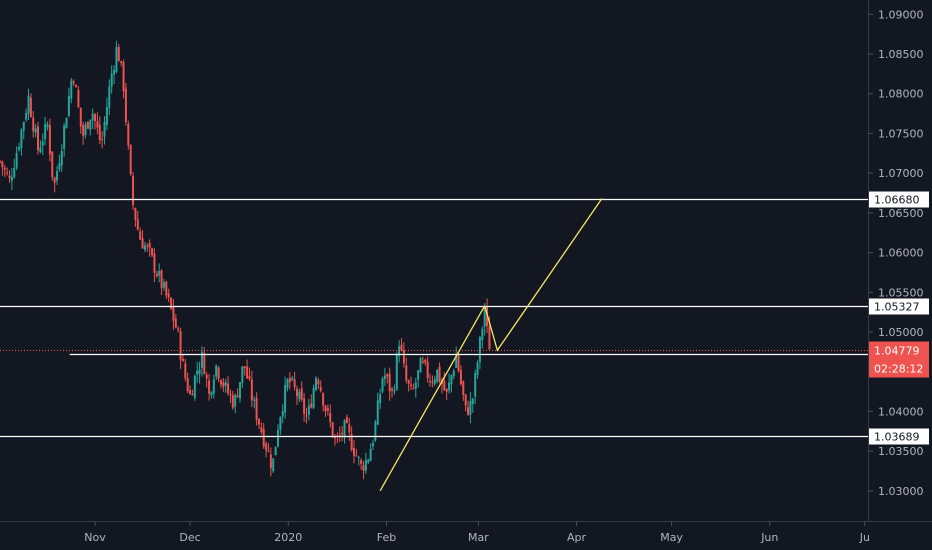  I want to click on x-tick-label: Feb, so click(386, 537).